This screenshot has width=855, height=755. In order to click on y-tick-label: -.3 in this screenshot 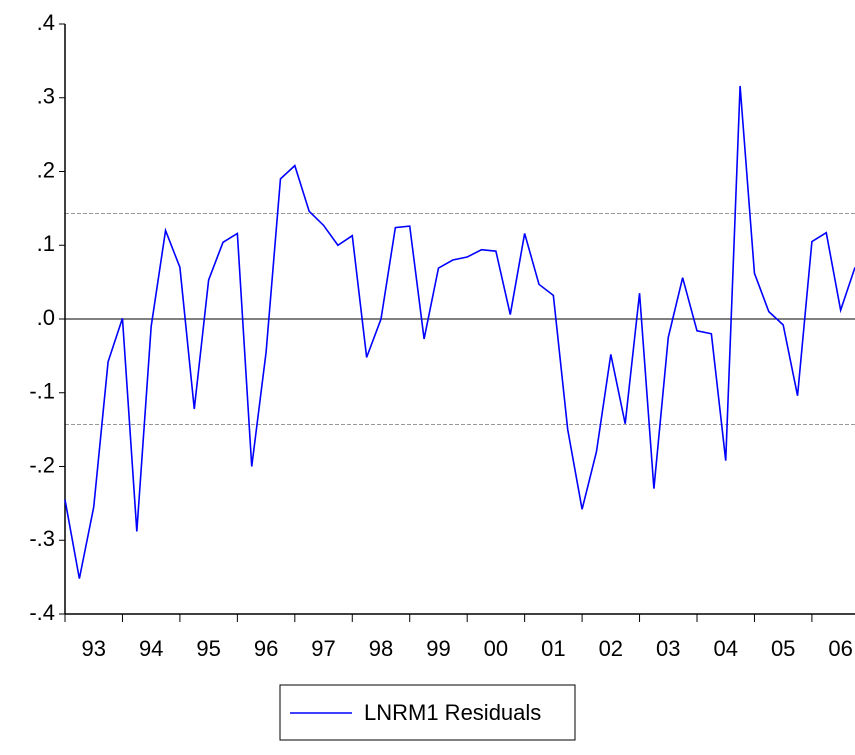, I will do `click(42, 538)`.